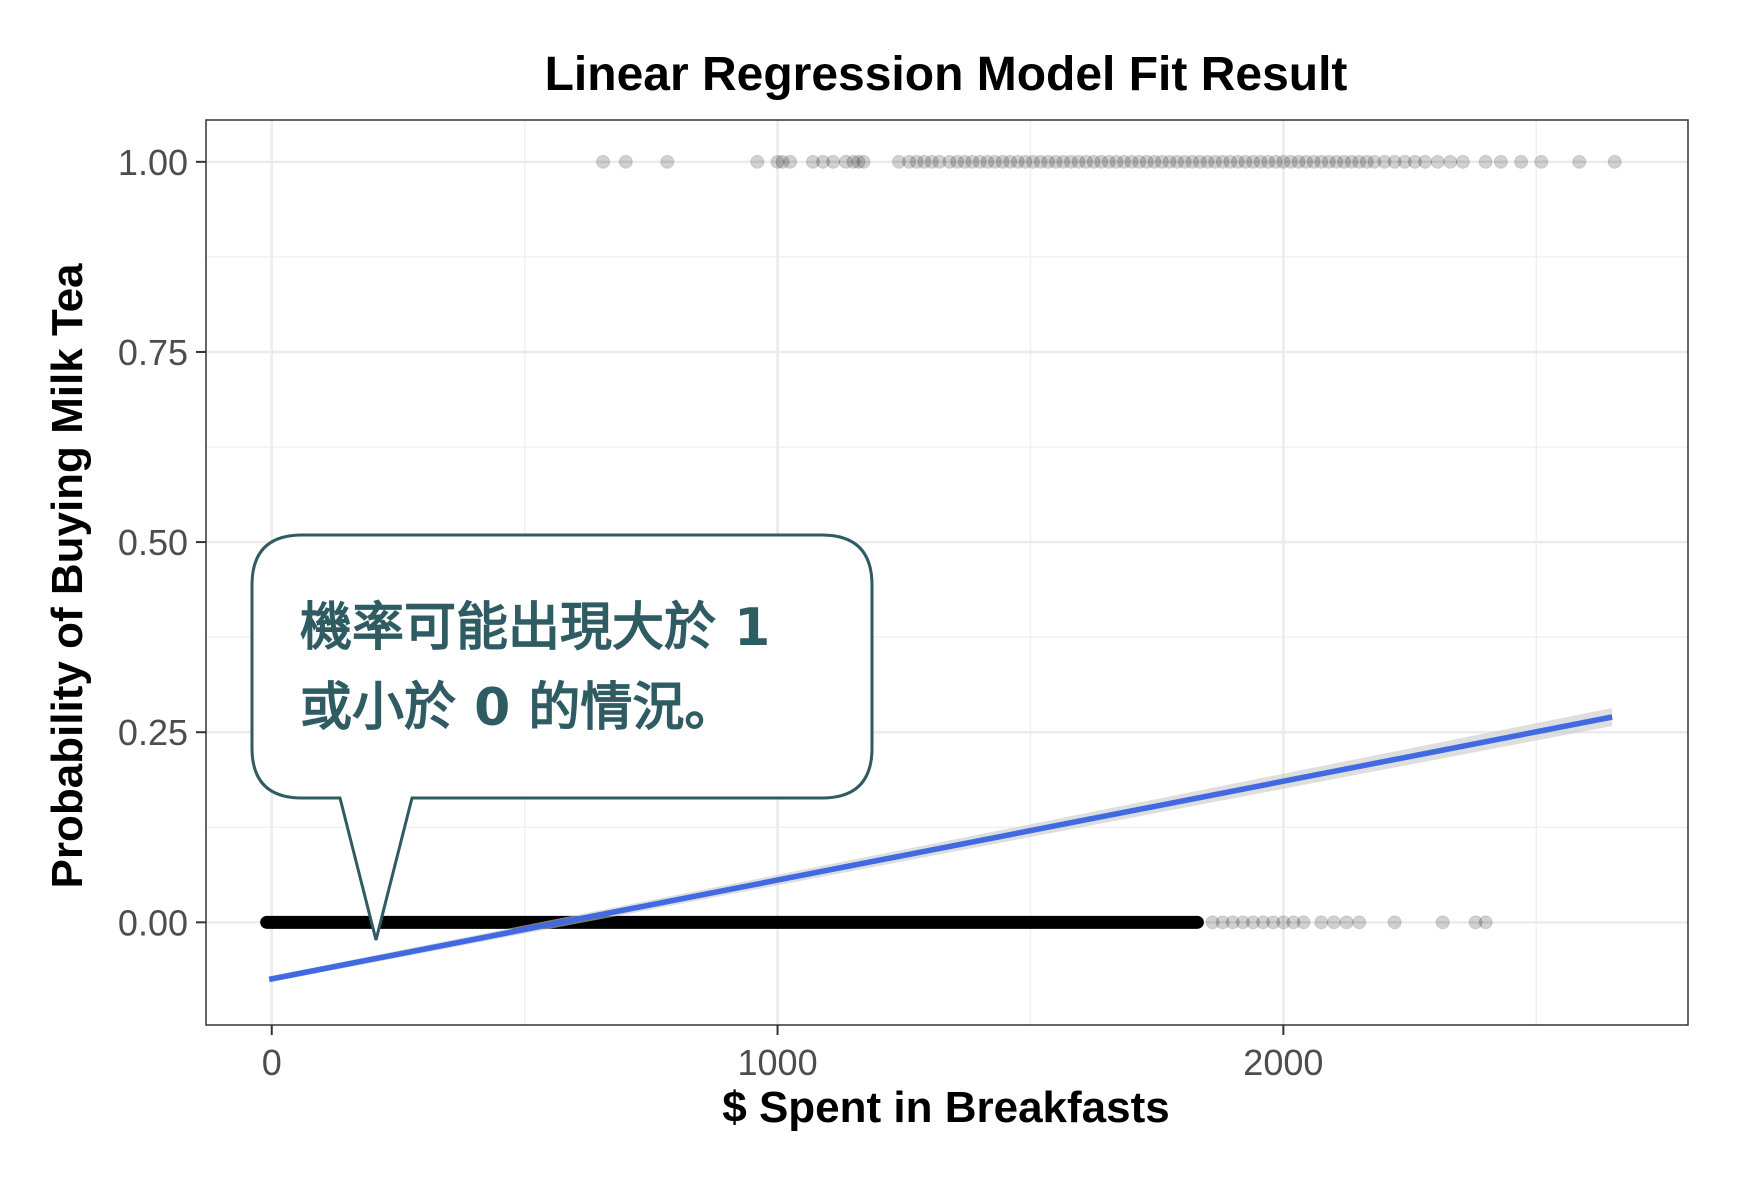 This screenshot has height=1178, width=1754. Describe the element at coordinates (778, 1062) in the screenshot. I see `x-tick-label: 1000` at that location.